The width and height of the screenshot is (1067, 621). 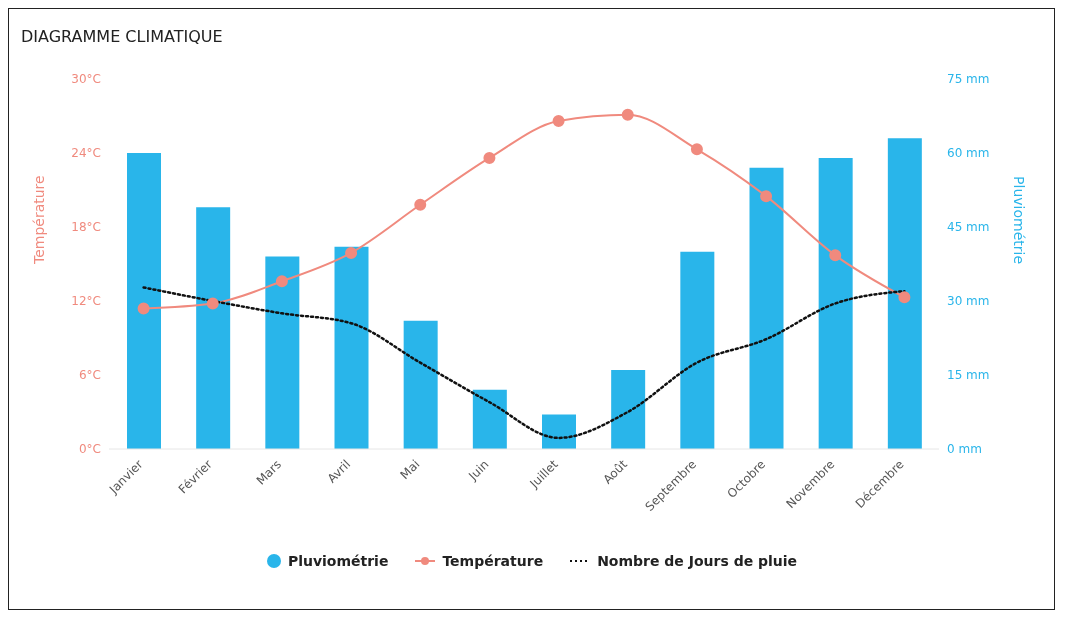 What do you see at coordinates (86, 301) in the screenshot?
I see `y-tick-label: 12°C` at bounding box center [86, 301].